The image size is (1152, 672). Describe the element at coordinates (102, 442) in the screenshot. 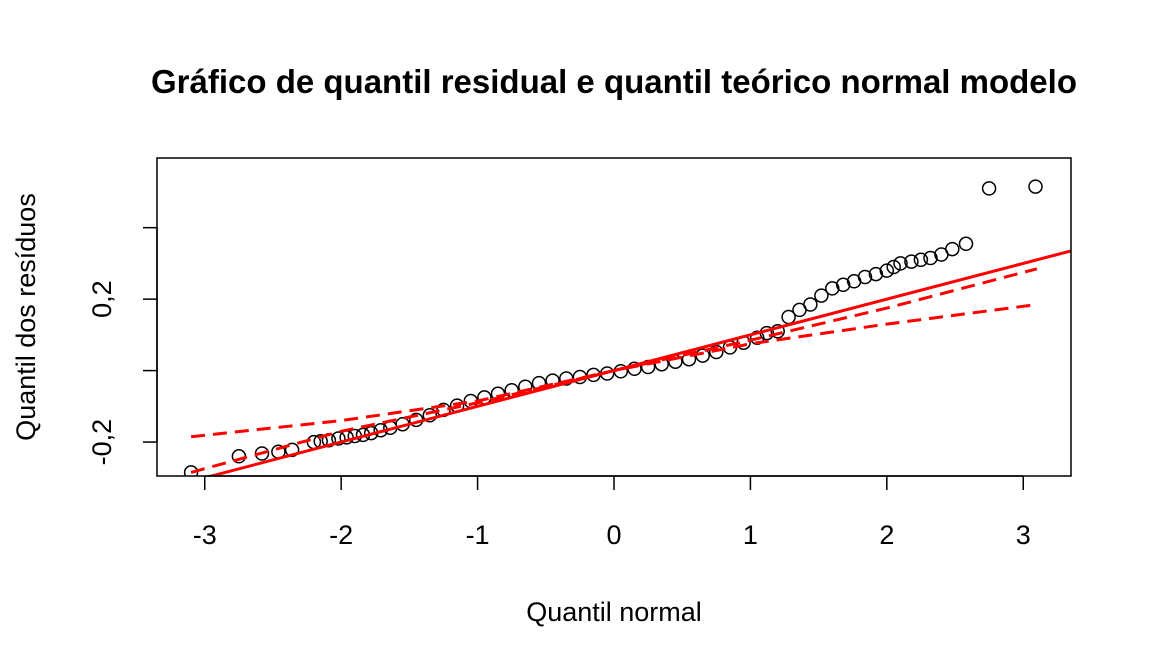

I see `y-tick-label: -0,2` at that location.